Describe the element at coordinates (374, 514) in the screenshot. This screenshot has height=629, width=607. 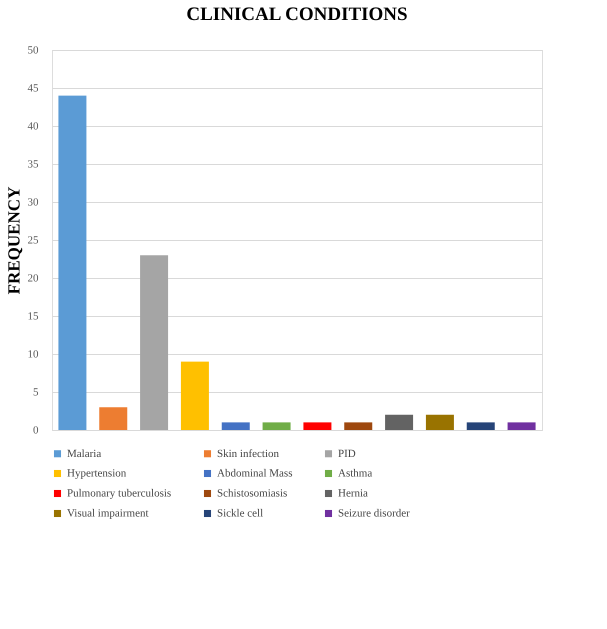
I see `legend-label: Seizure disorder` at that location.